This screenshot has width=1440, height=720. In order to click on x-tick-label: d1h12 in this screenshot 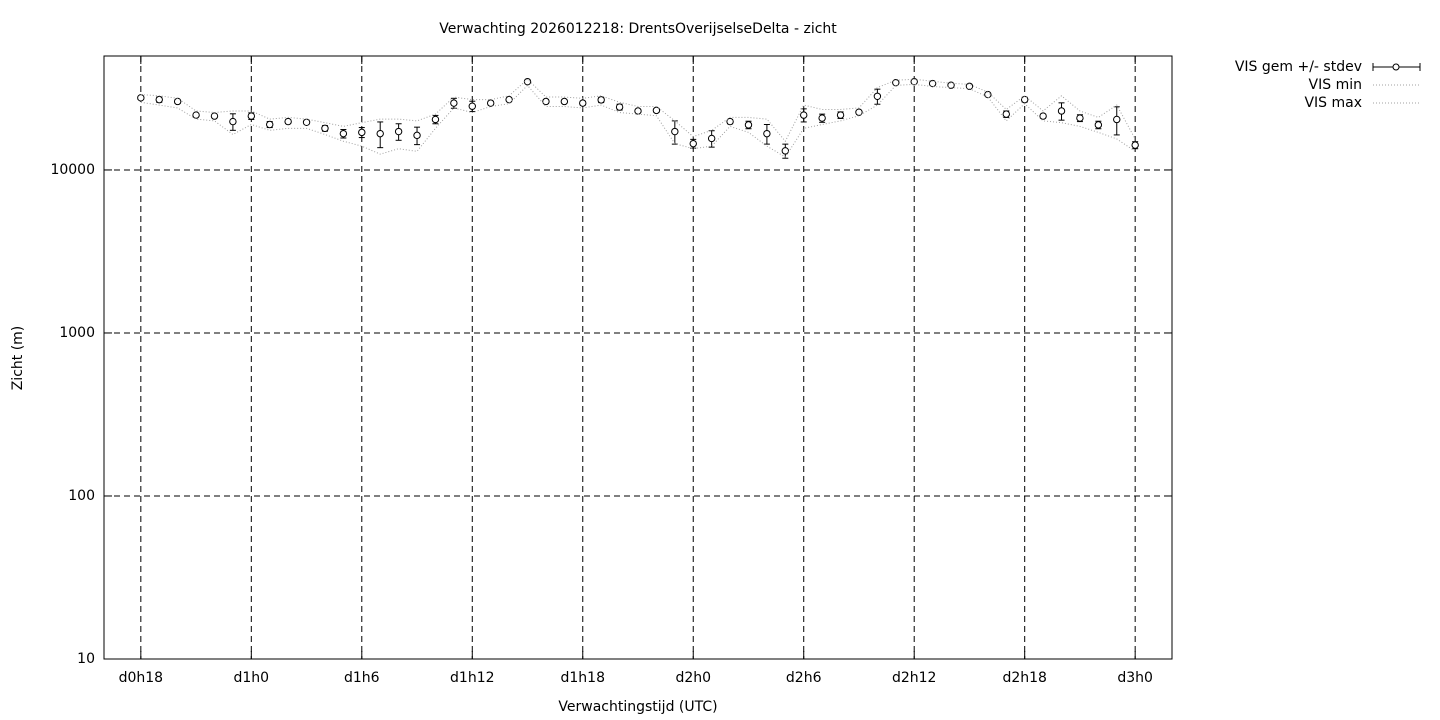, I will do `click(472, 678)`.